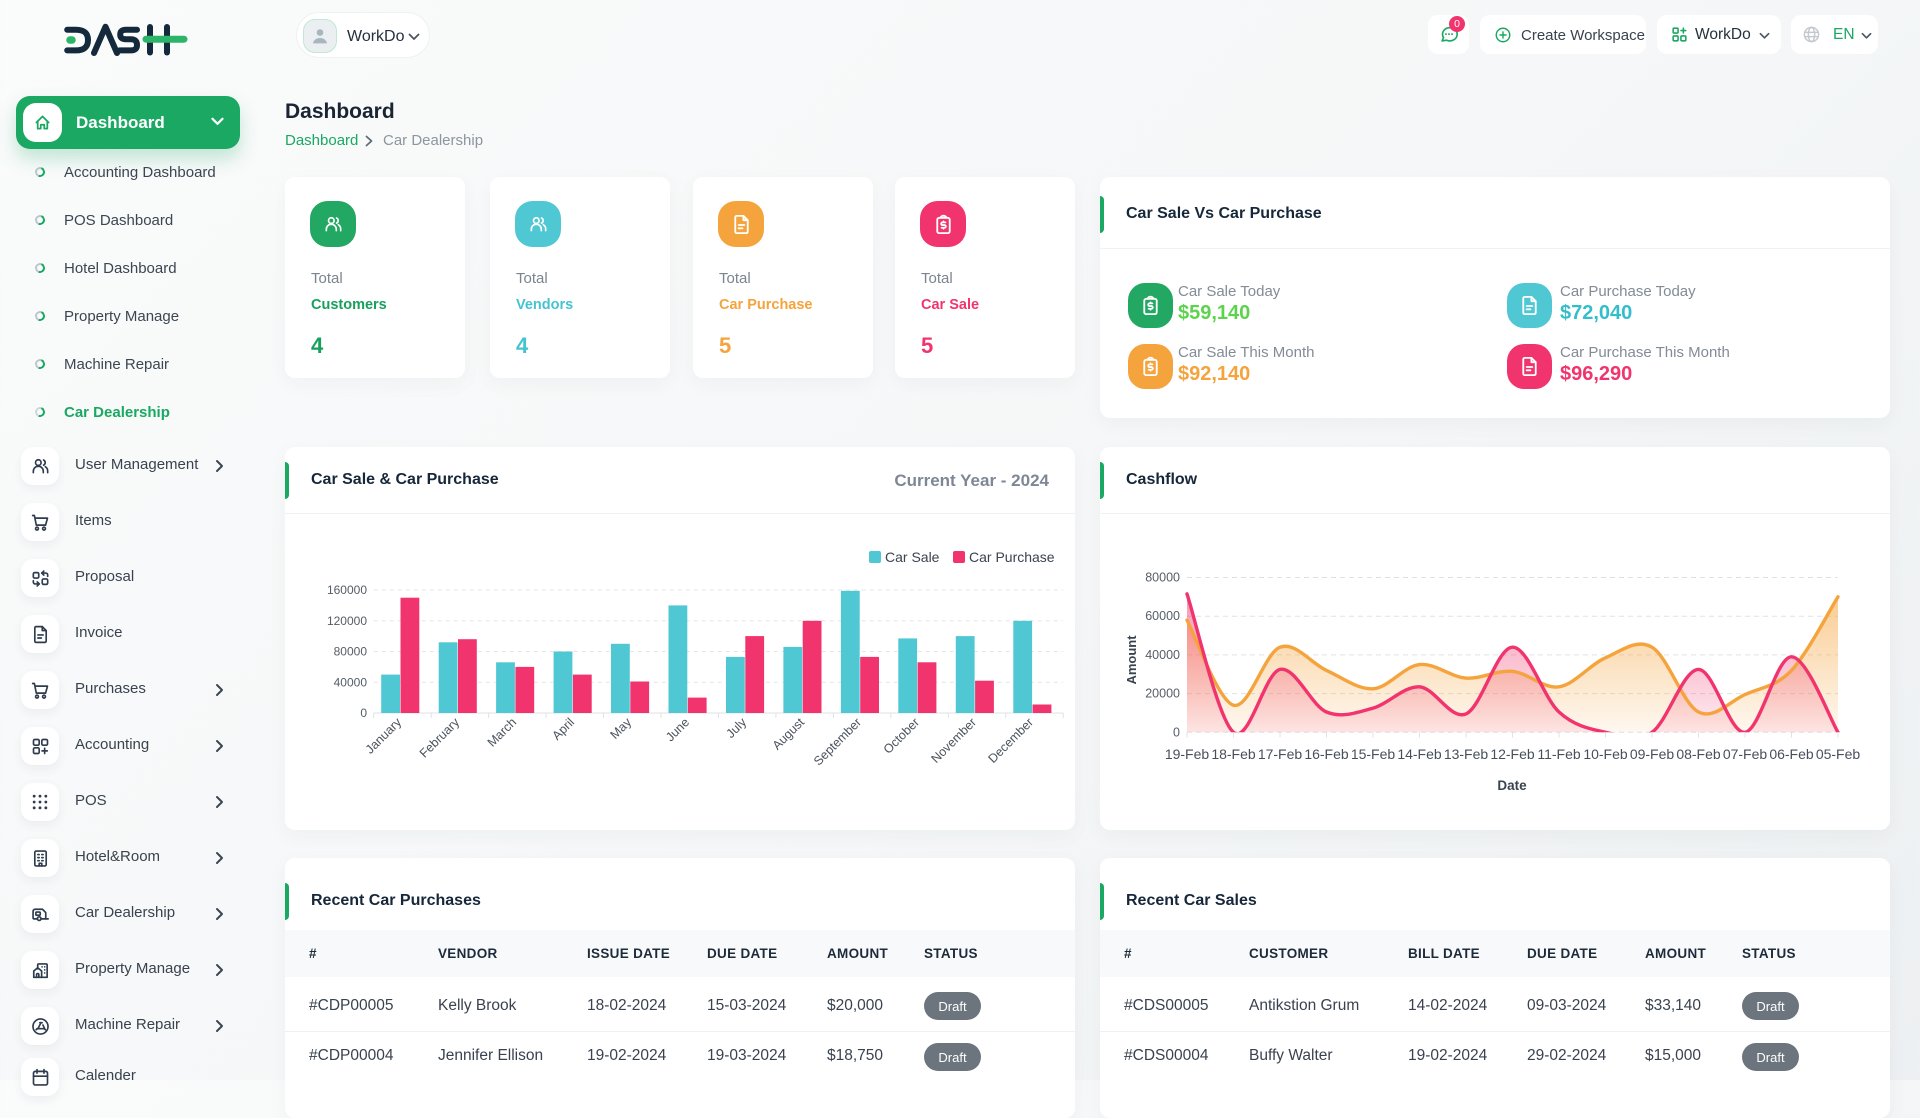  What do you see at coordinates (347, 590) in the screenshot?
I see `svg-text: 160000` at bounding box center [347, 590].